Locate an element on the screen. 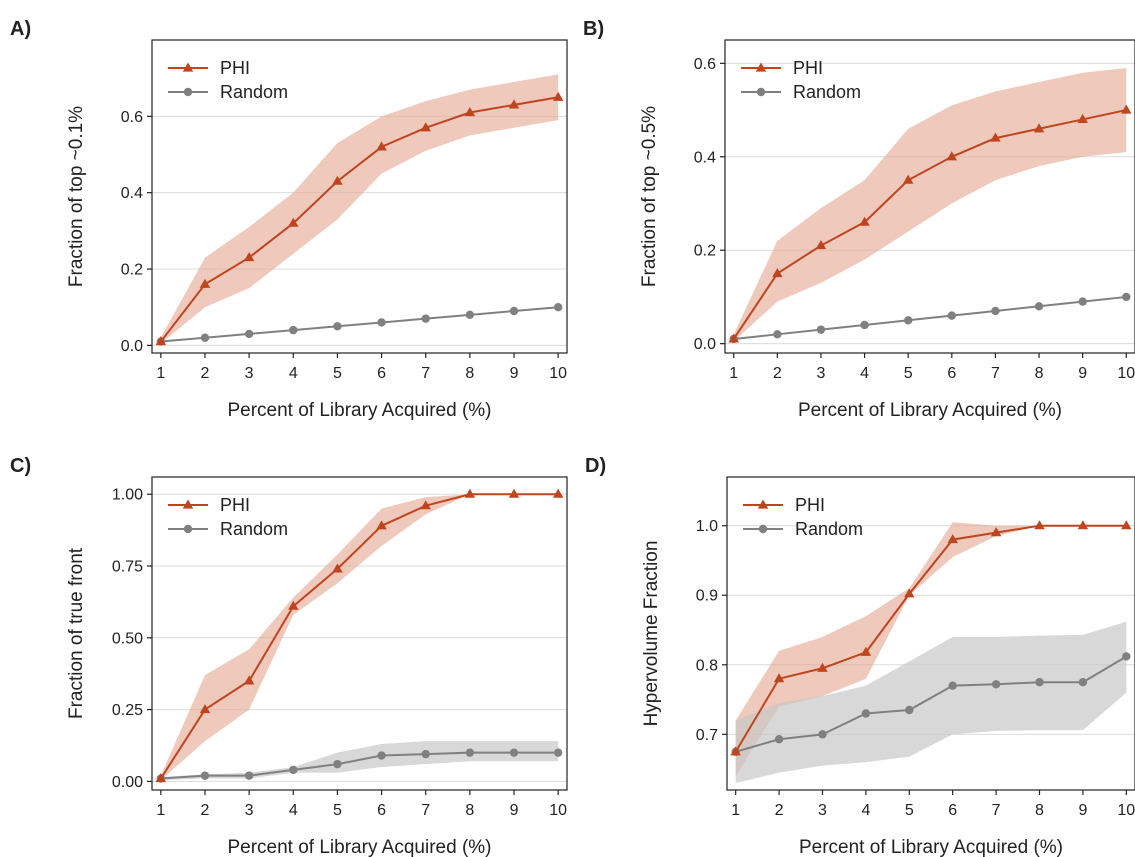  band-random is located at coordinates (931, 702).